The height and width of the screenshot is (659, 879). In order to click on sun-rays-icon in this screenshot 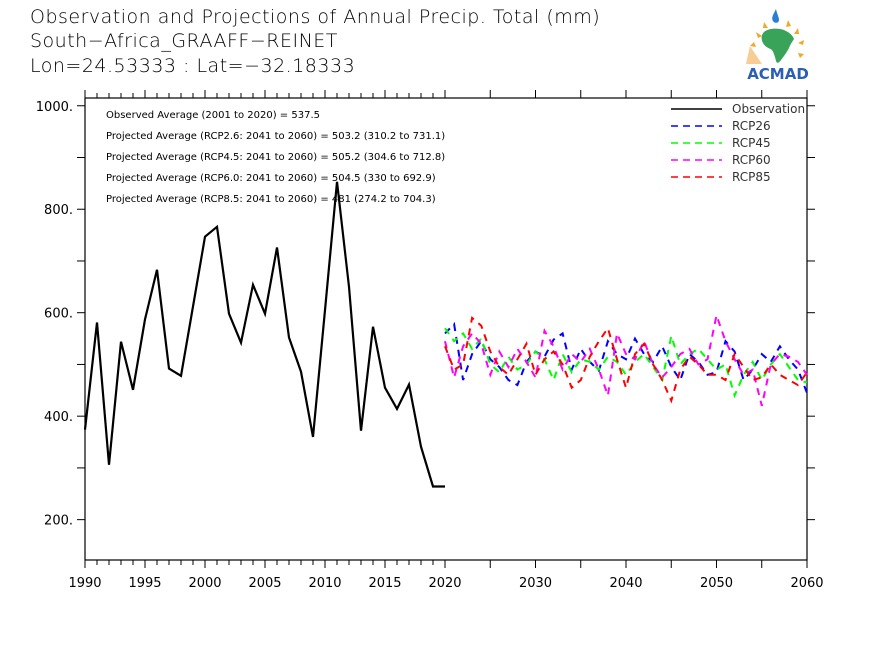, I will do `click(777, 39)`.